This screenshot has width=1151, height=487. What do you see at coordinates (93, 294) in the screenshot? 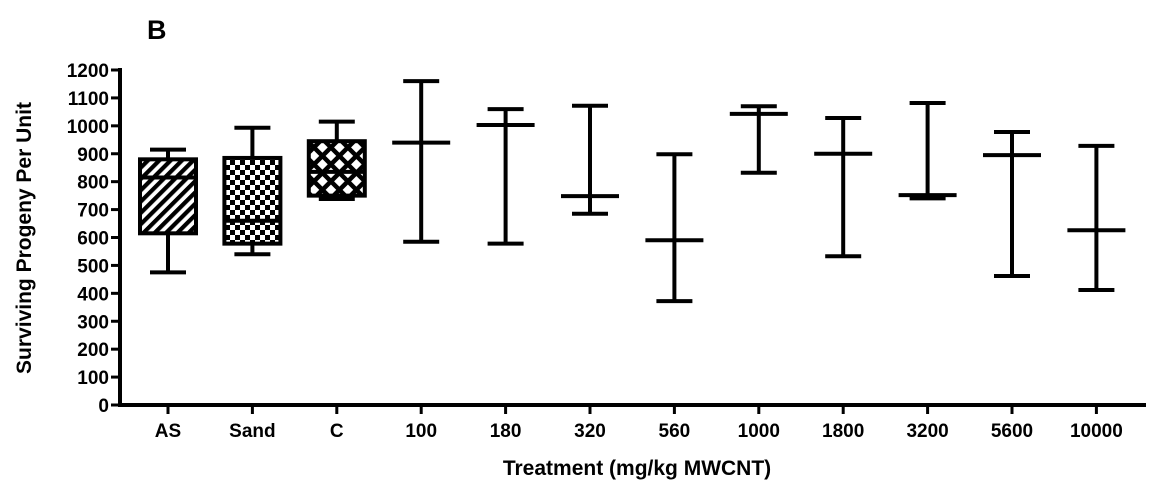
I see `y-tick-label: 400` at bounding box center [93, 294].